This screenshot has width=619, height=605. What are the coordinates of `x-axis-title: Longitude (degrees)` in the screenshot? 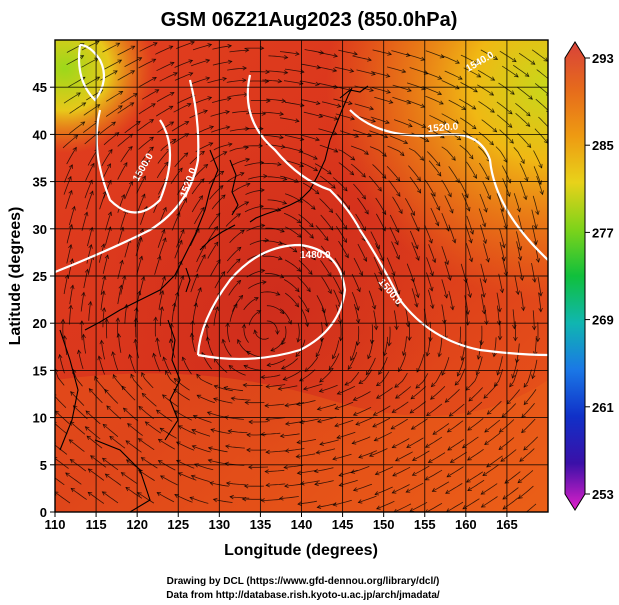 It's located at (301, 550).